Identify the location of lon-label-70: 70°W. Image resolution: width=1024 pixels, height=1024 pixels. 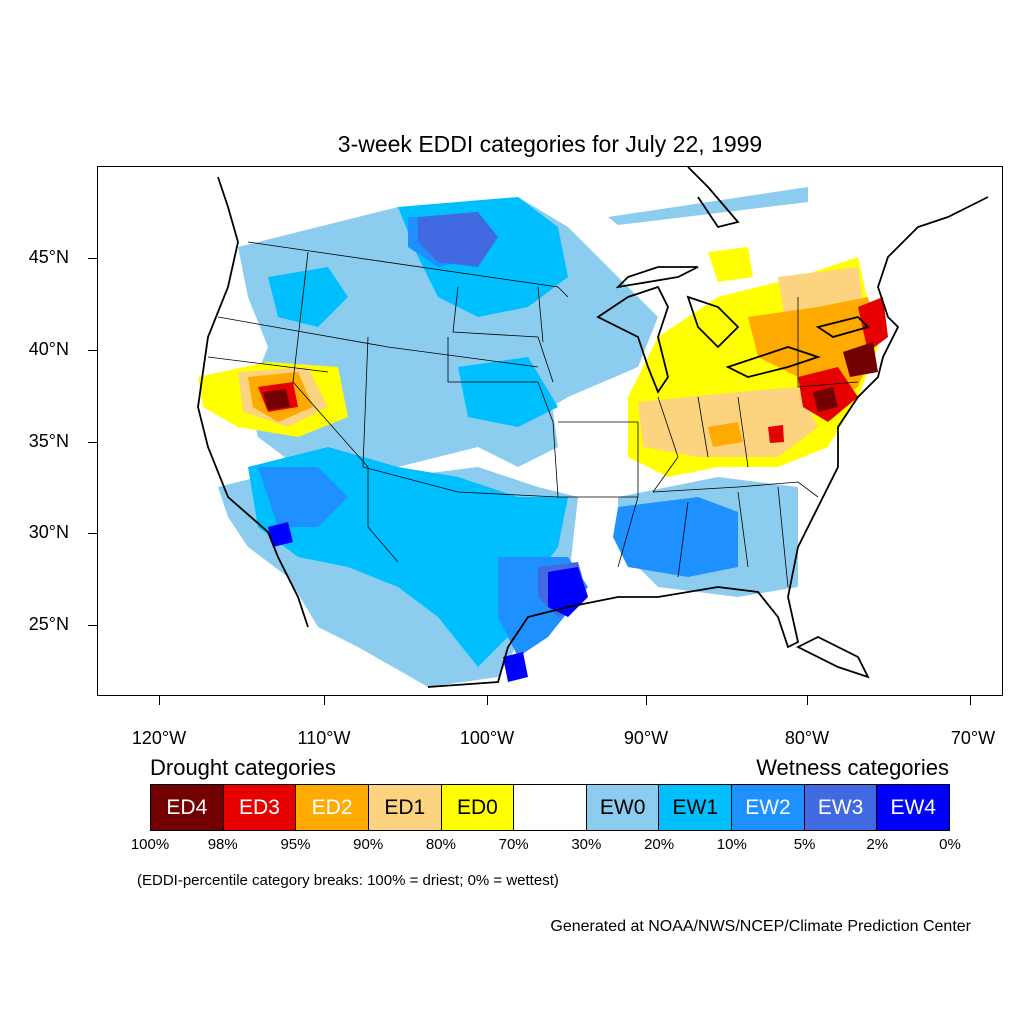
(973, 738).